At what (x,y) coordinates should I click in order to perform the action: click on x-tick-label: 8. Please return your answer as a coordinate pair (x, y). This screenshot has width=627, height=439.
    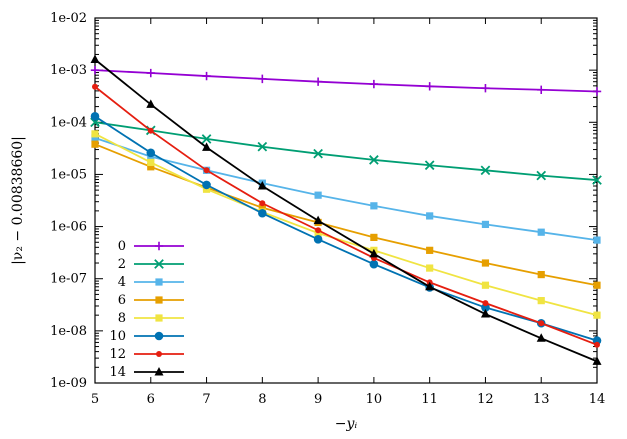
    Looking at the image, I should click on (262, 399).